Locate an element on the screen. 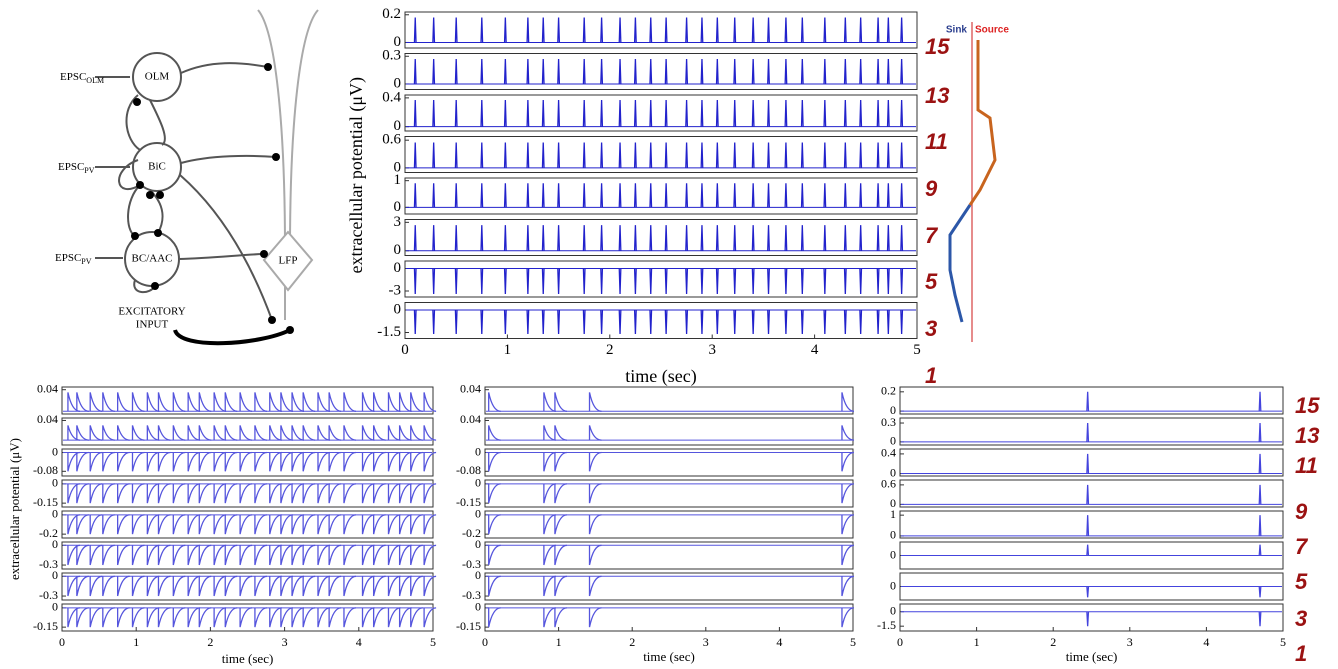 The image size is (1338, 669). y-tick-label: -0.3 is located at coordinates (471, 564).